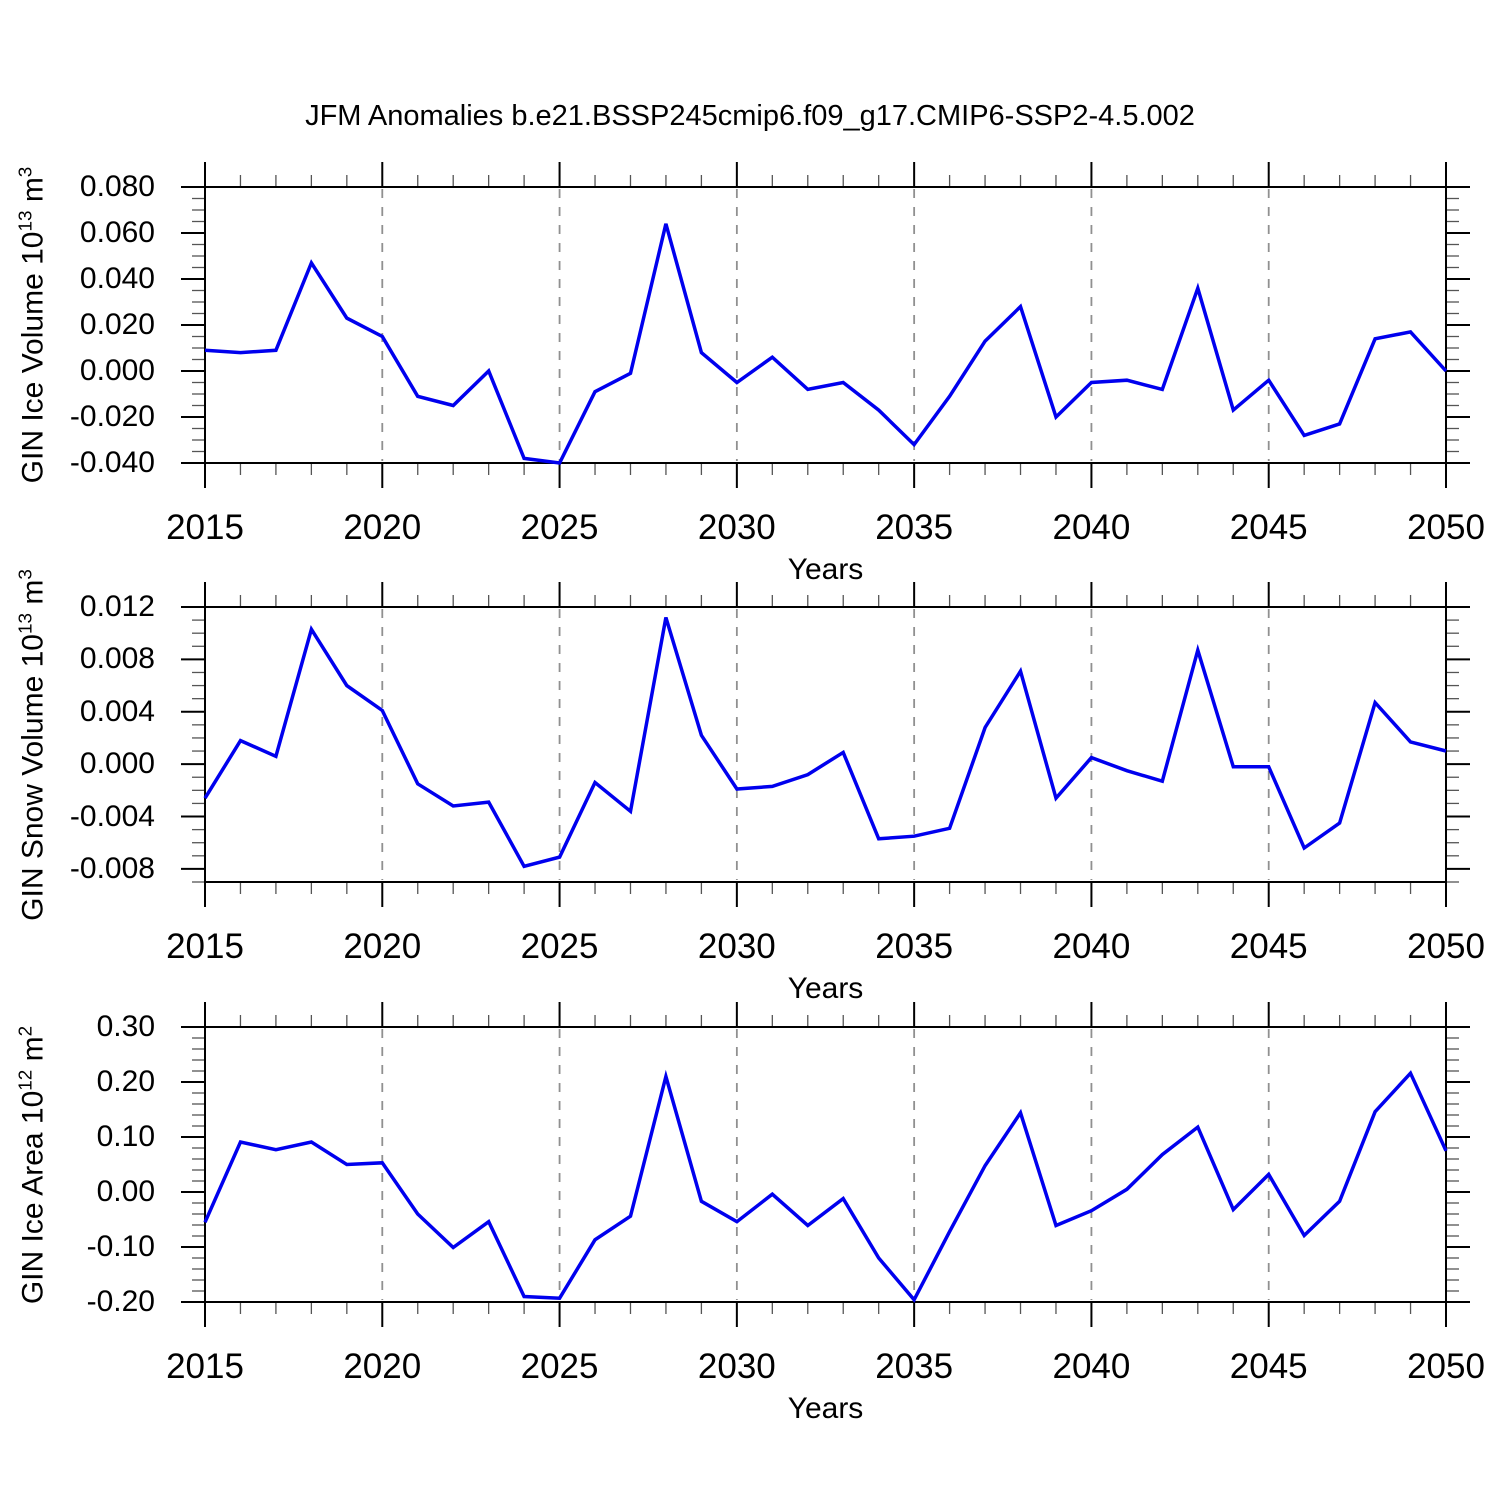 This screenshot has width=1500, height=1500. I want to click on panel-gin-ice-area-ytick-label: 0.00, so click(125, 1191).